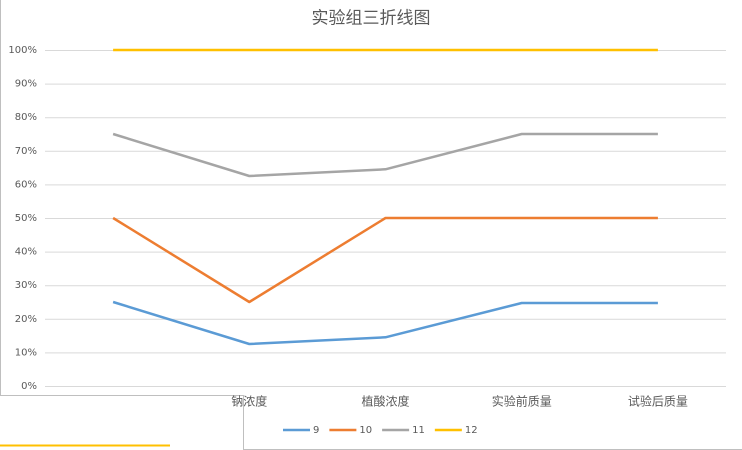 The image size is (742, 450). I want to click on legend-label: 9, so click(316, 430).